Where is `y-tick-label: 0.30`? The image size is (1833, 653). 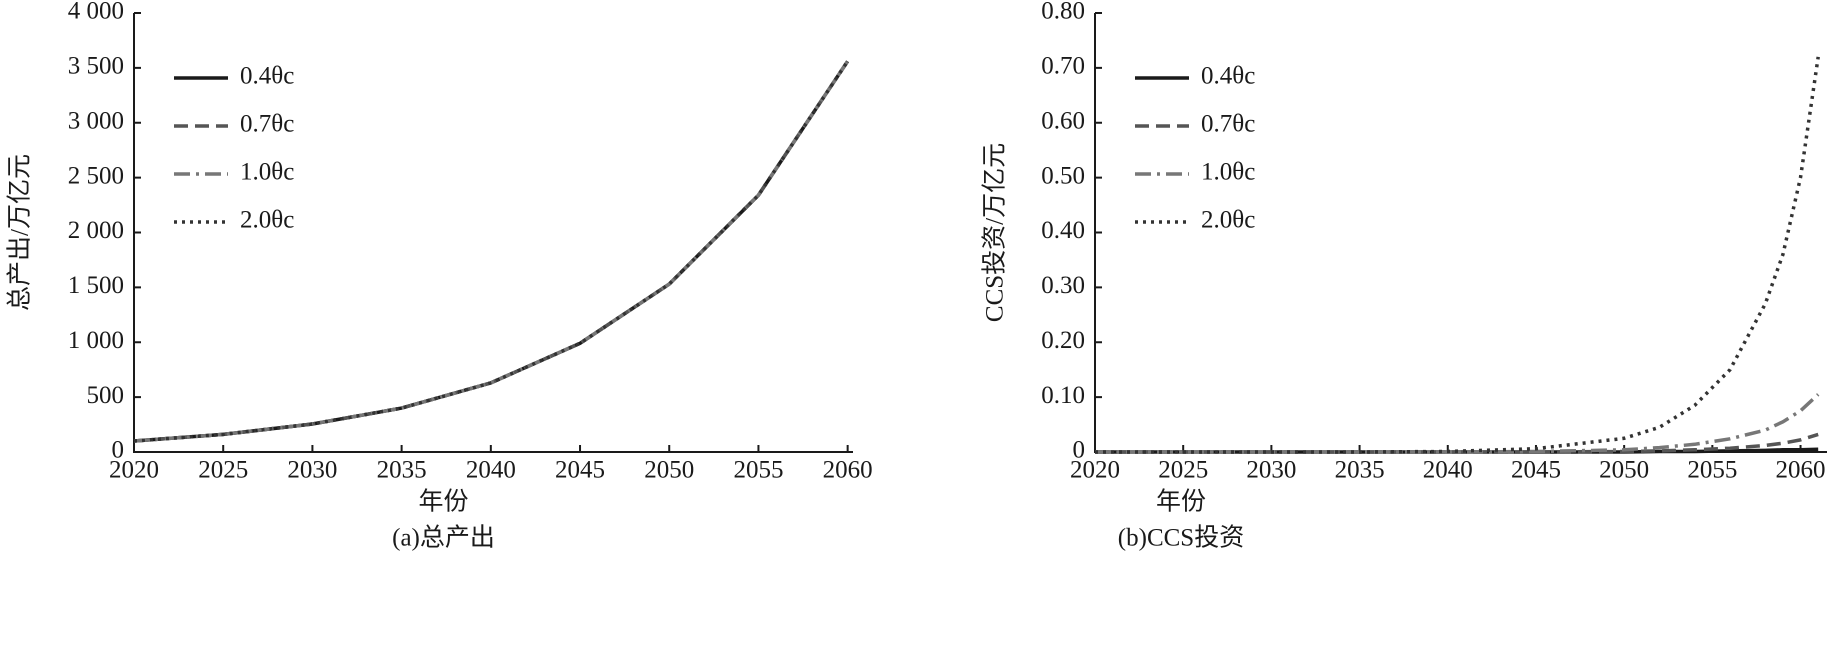
y-tick-label: 0.30 is located at coordinates (1063, 285).